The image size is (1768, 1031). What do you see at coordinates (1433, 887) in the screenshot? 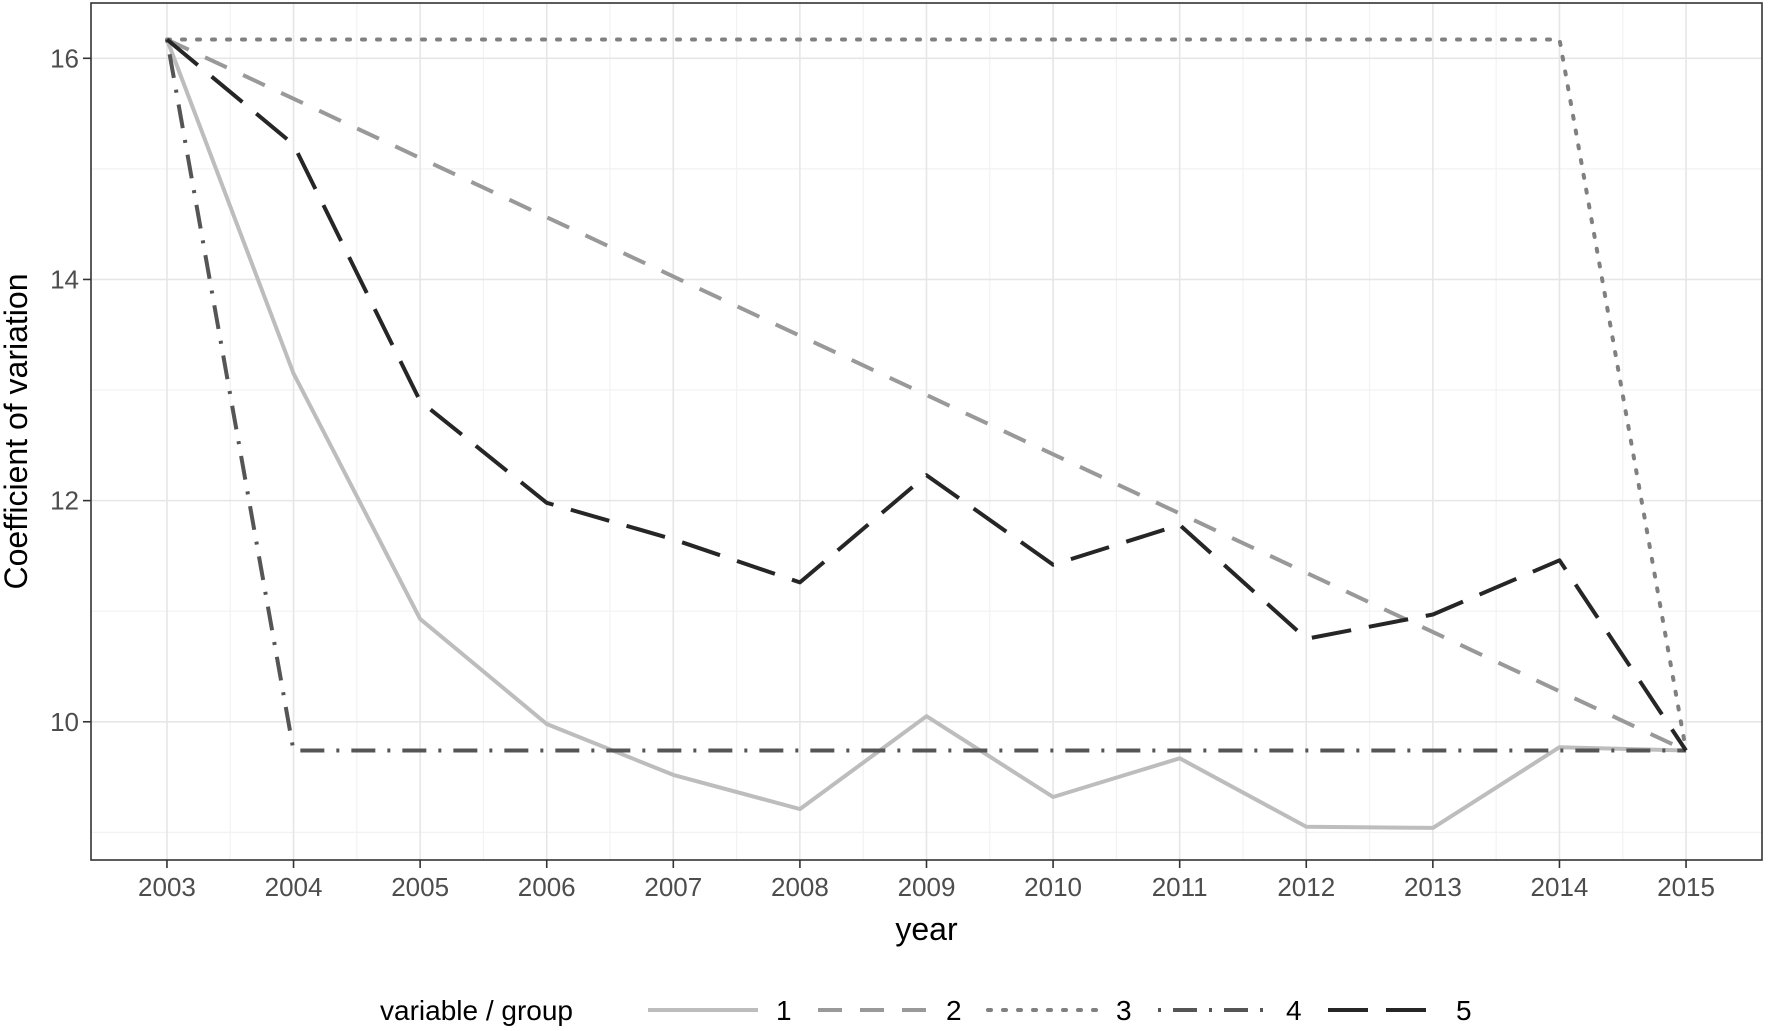
I see `x-tick-label: 2013` at bounding box center [1433, 887].